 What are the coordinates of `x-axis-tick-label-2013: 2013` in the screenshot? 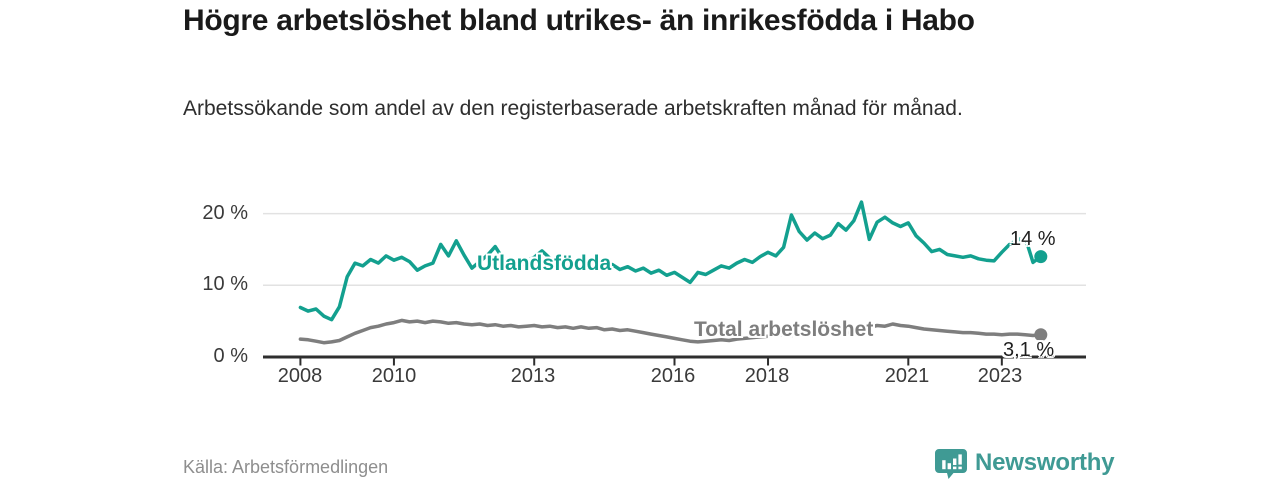 It's located at (533, 376).